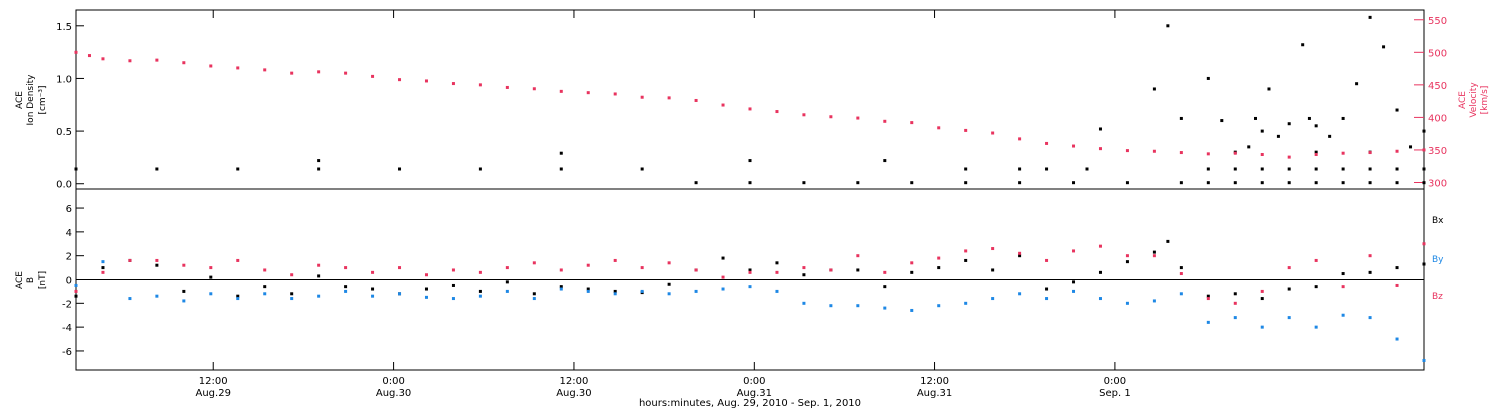 The image size is (1500, 414). I want to click on bottom-tick-label-0: -6, so click(67, 352).